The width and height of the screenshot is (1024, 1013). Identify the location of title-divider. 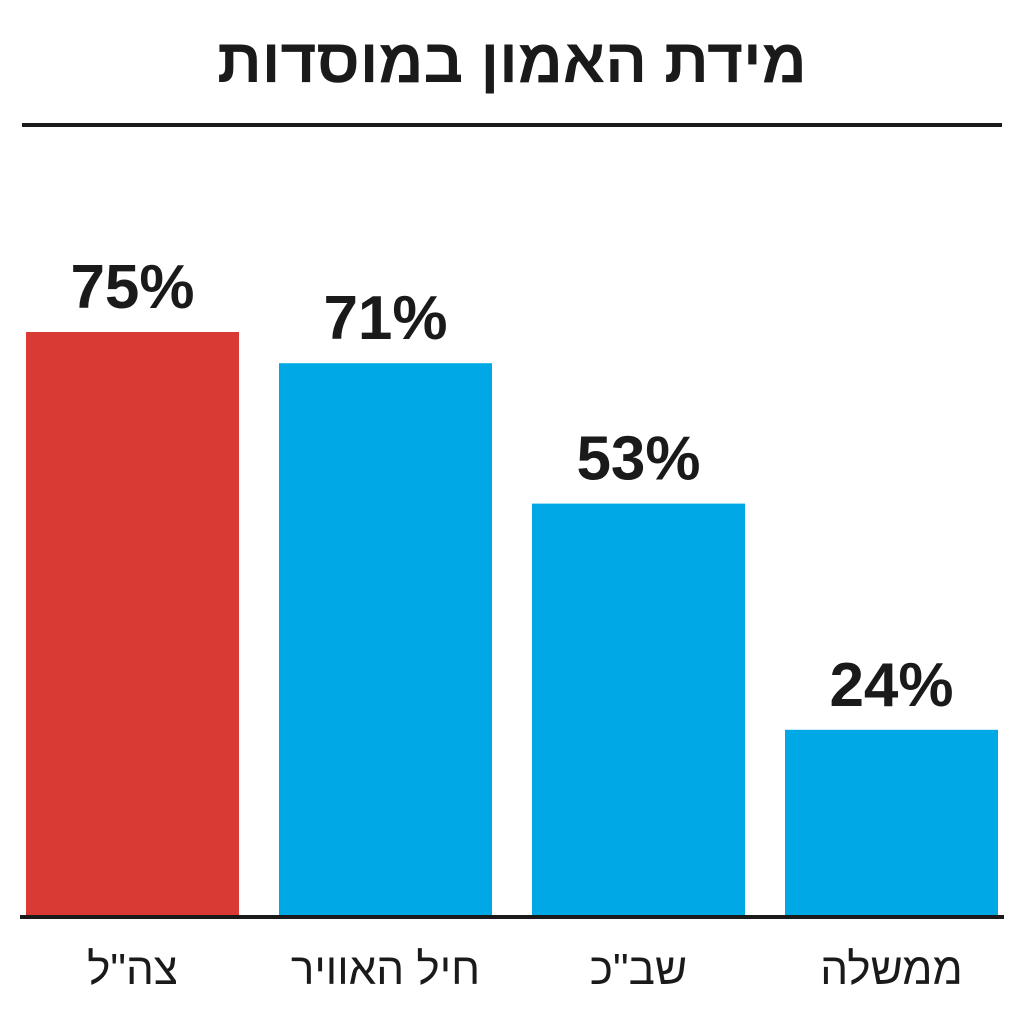
(512, 125).